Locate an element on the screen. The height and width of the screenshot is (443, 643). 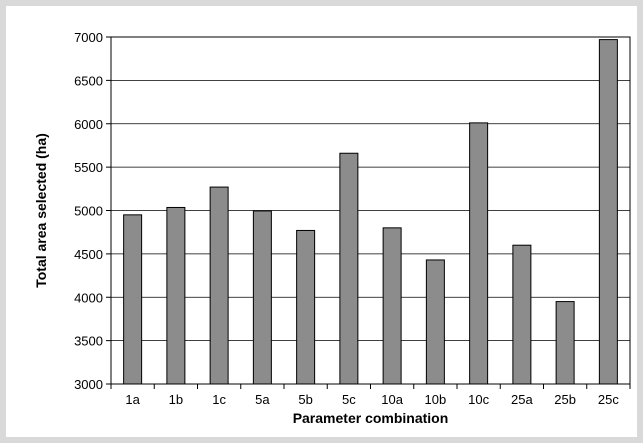
y-tick-label: 3000 is located at coordinates (88, 384).